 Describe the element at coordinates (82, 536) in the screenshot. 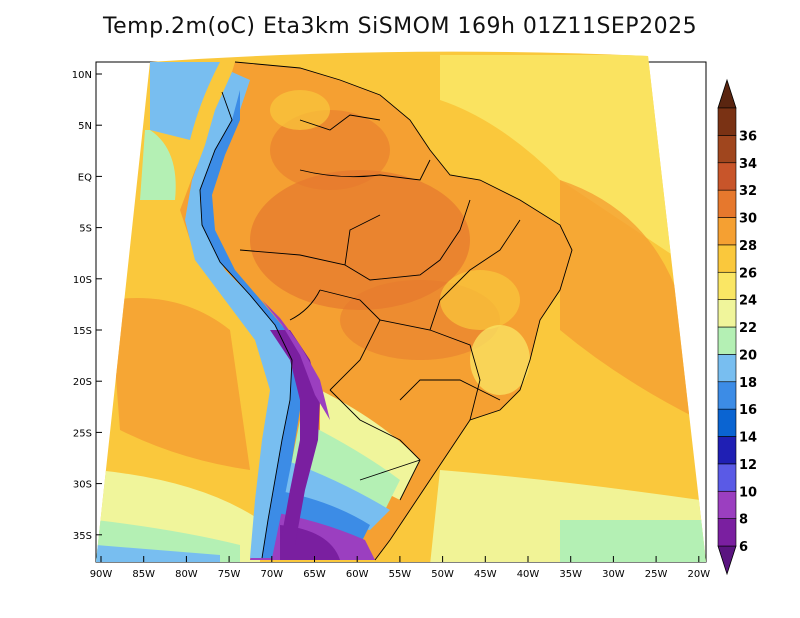

I see `lat-tick-label: 35S` at that location.